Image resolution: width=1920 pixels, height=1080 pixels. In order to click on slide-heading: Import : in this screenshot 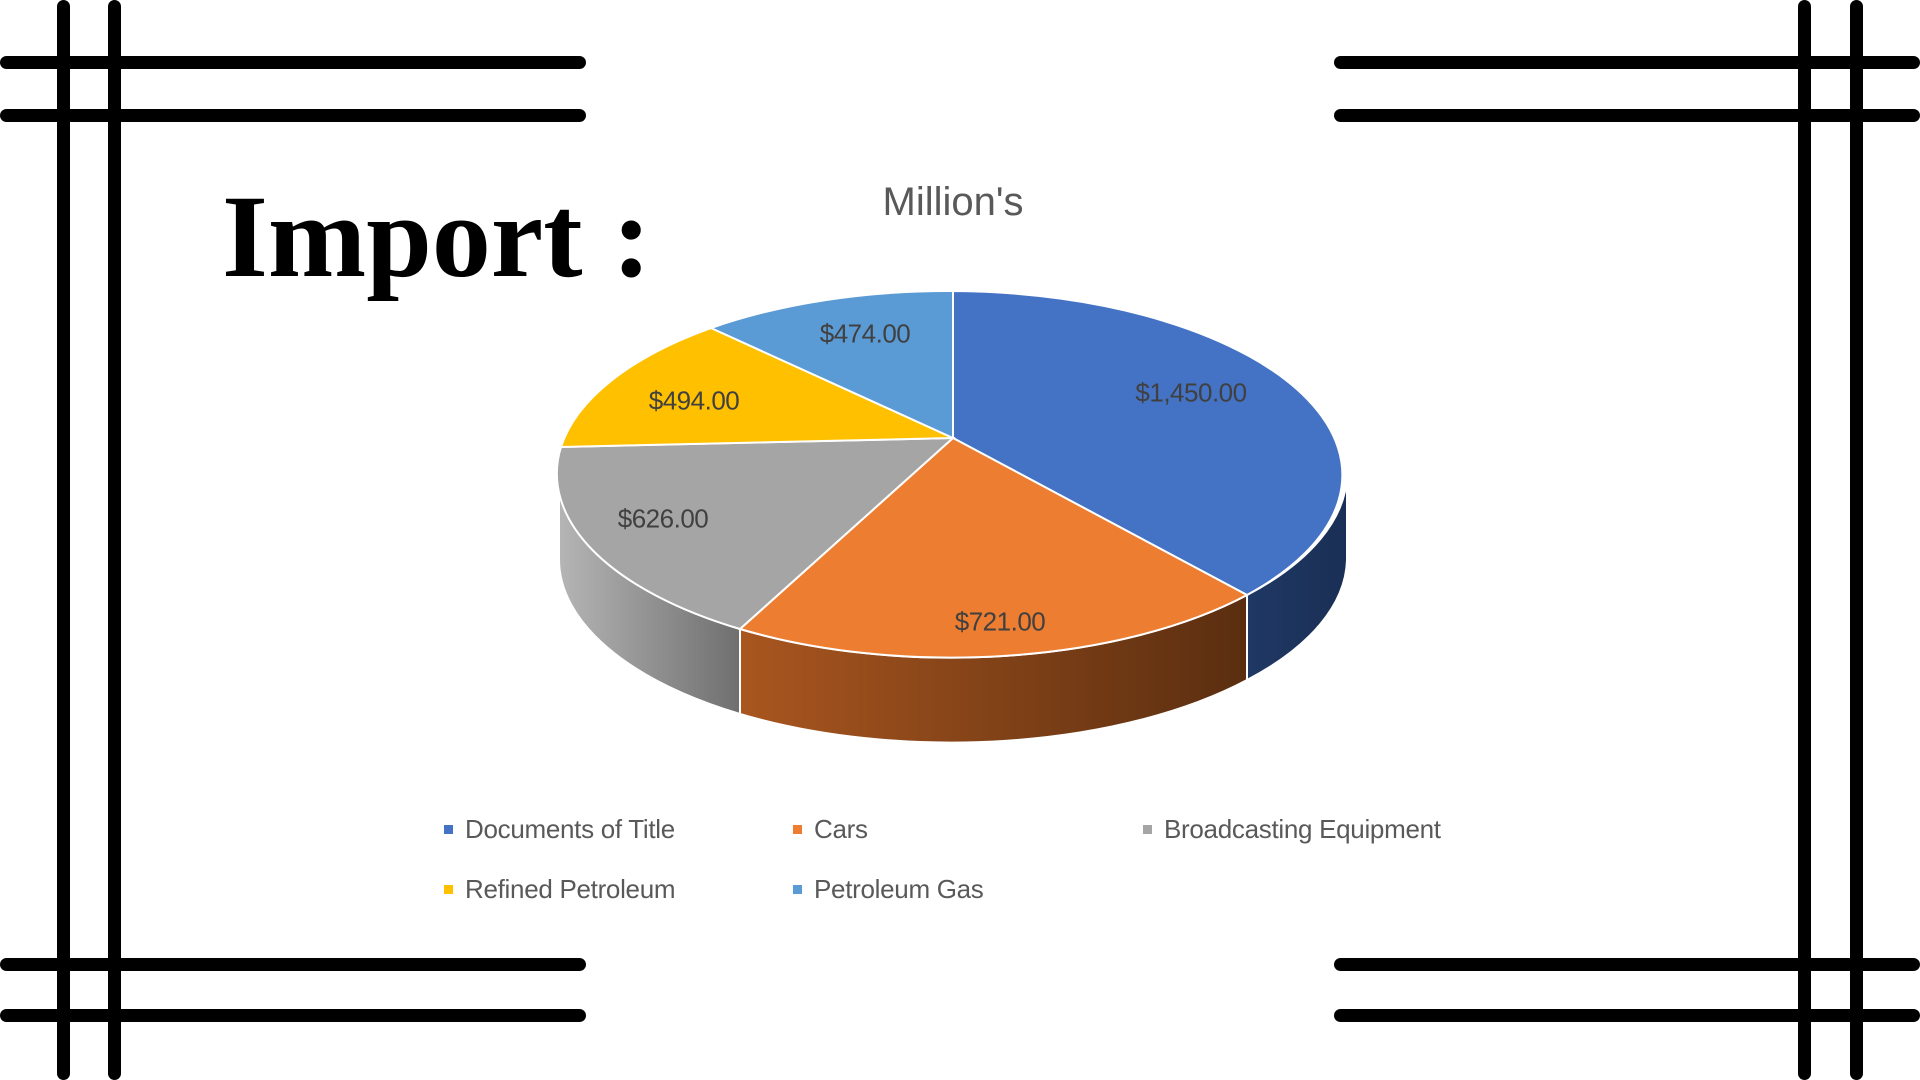, I will do `click(437, 236)`.